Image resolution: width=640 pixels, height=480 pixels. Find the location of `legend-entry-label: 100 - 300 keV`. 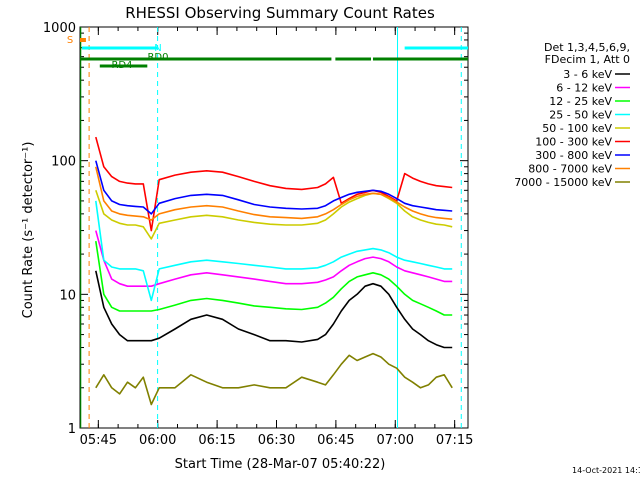

legend-entry-label: 100 - 300 keV is located at coordinates (573, 142).